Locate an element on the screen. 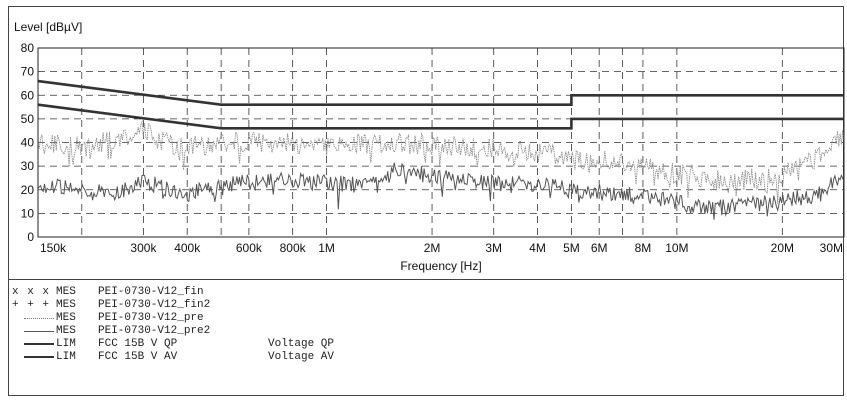  x-tick-label: 600k is located at coordinates (249, 248).